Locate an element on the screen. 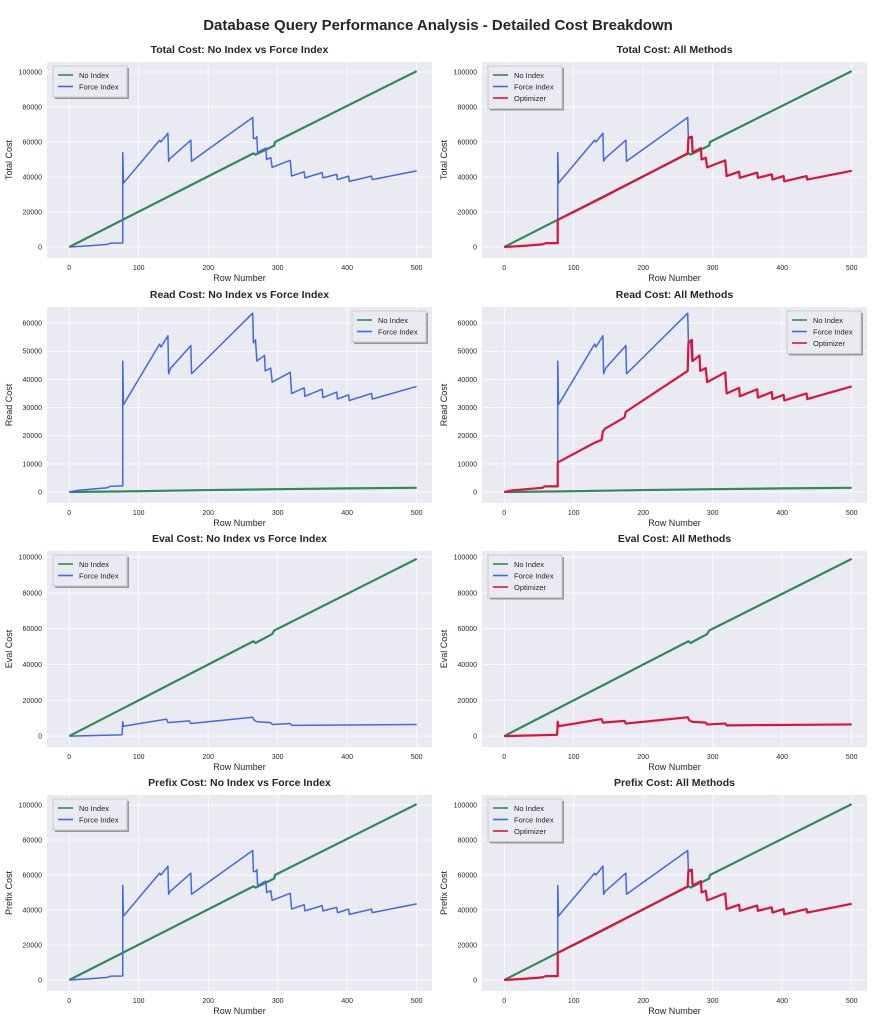 The width and height of the screenshot is (877, 1024). y-axis-label: Read Cost is located at coordinates (9, 404).